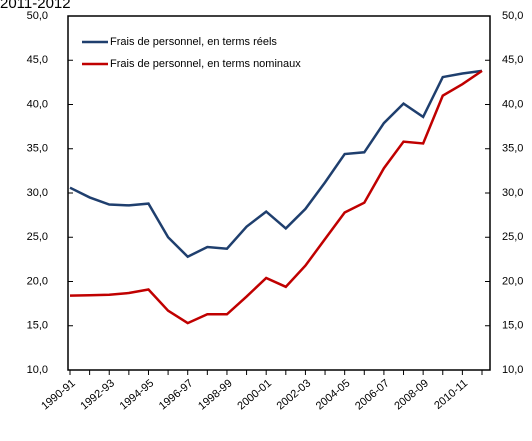 The image size is (532, 441). Describe the element at coordinates (176, 394) in the screenshot. I see `x-tick-label: 1996-97` at that location.